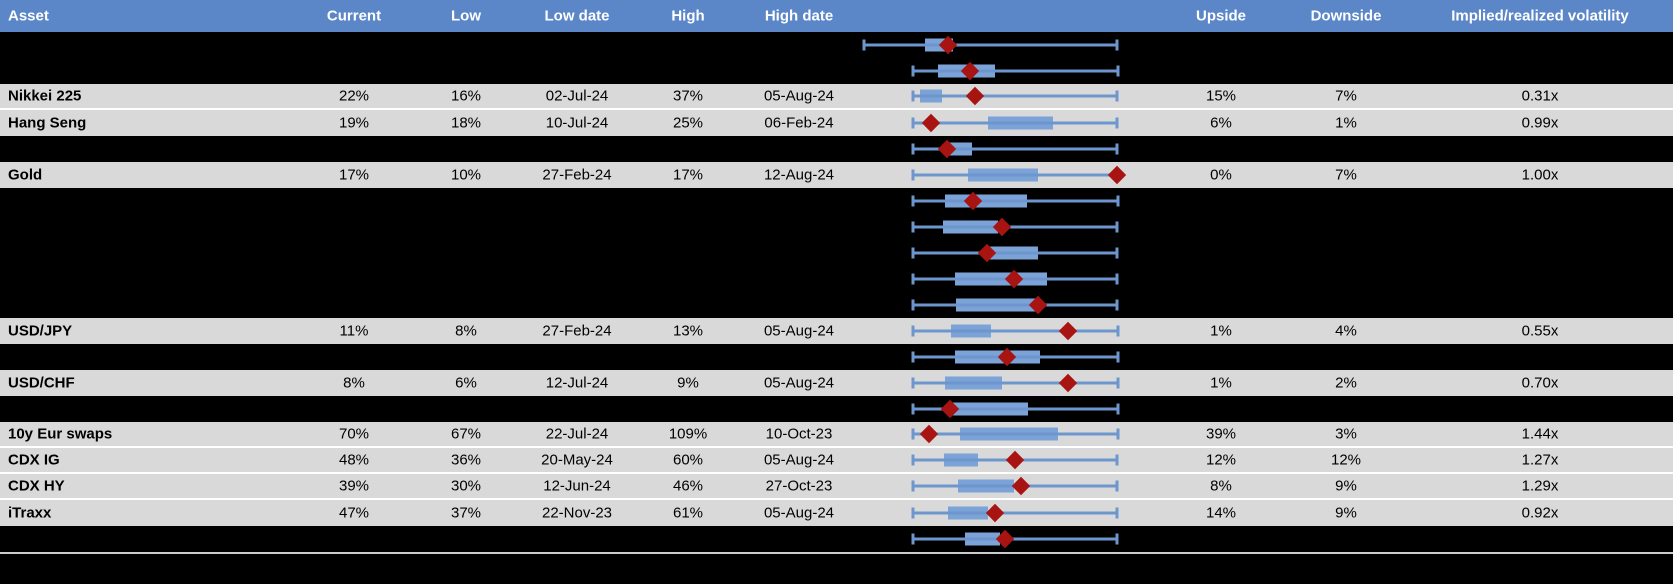 This screenshot has width=1673, height=584. I want to click on asset-name: USD/JPY, so click(40, 331).